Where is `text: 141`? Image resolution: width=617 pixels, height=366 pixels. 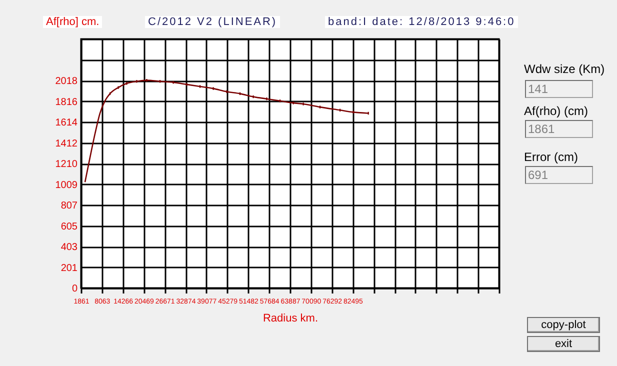
text: 141 is located at coordinates (559, 89).